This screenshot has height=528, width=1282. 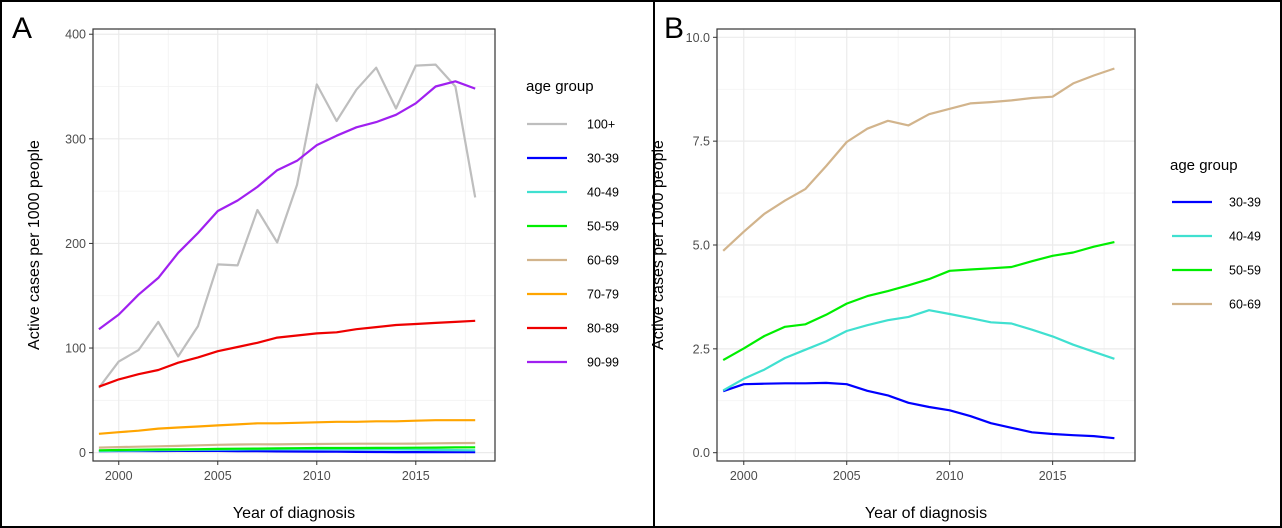 I want to click on y-tick-label: 0.0, so click(x=701, y=453).